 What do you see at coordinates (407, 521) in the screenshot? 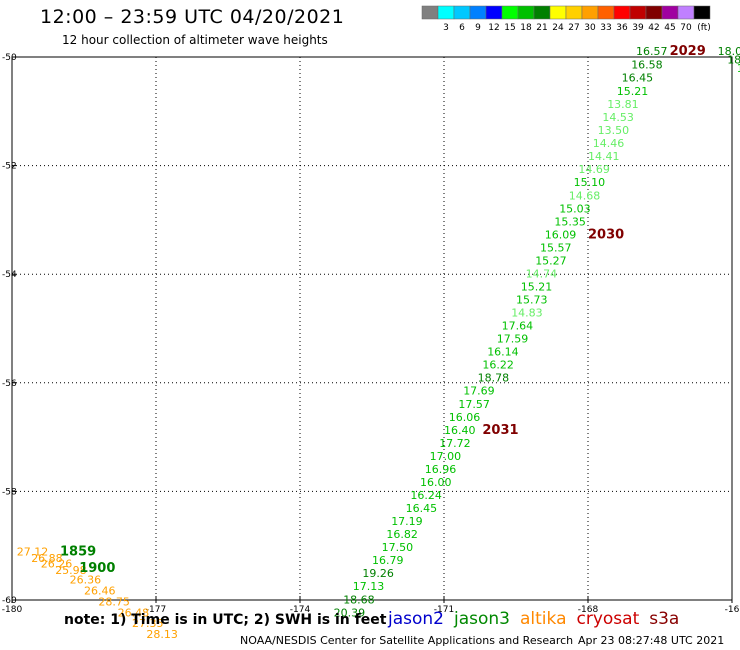
I see `swh-value-label: 17.19` at bounding box center [407, 521].